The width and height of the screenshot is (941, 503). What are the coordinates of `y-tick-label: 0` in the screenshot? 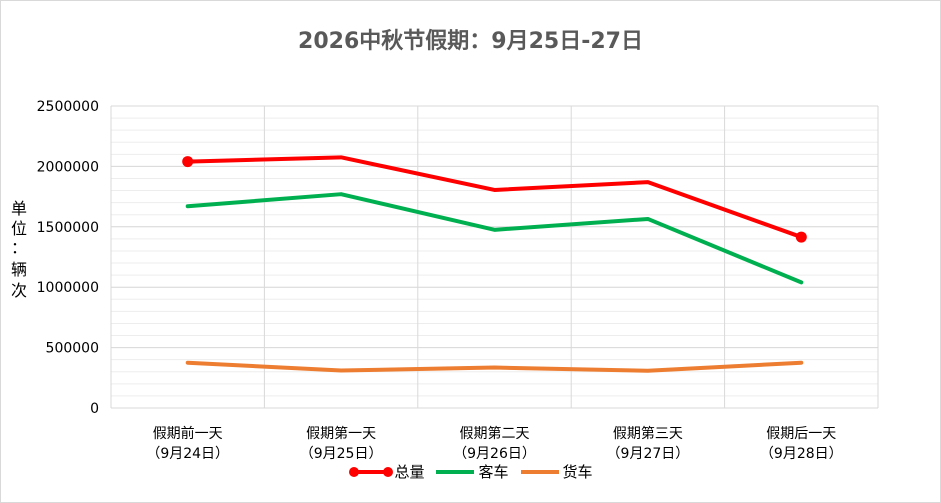 It's located at (94, 409).